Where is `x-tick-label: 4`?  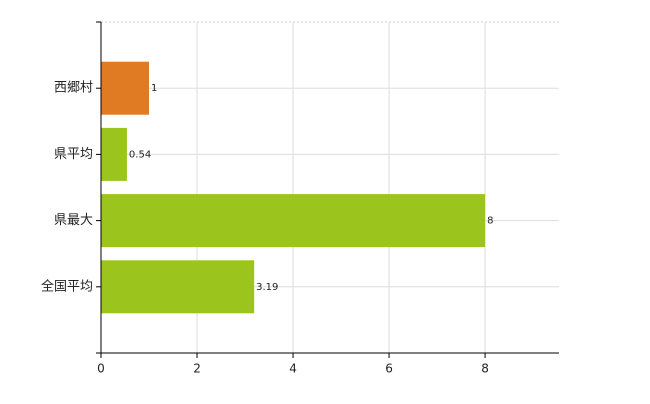 x-tick-label: 4 is located at coordinates (293, 369).